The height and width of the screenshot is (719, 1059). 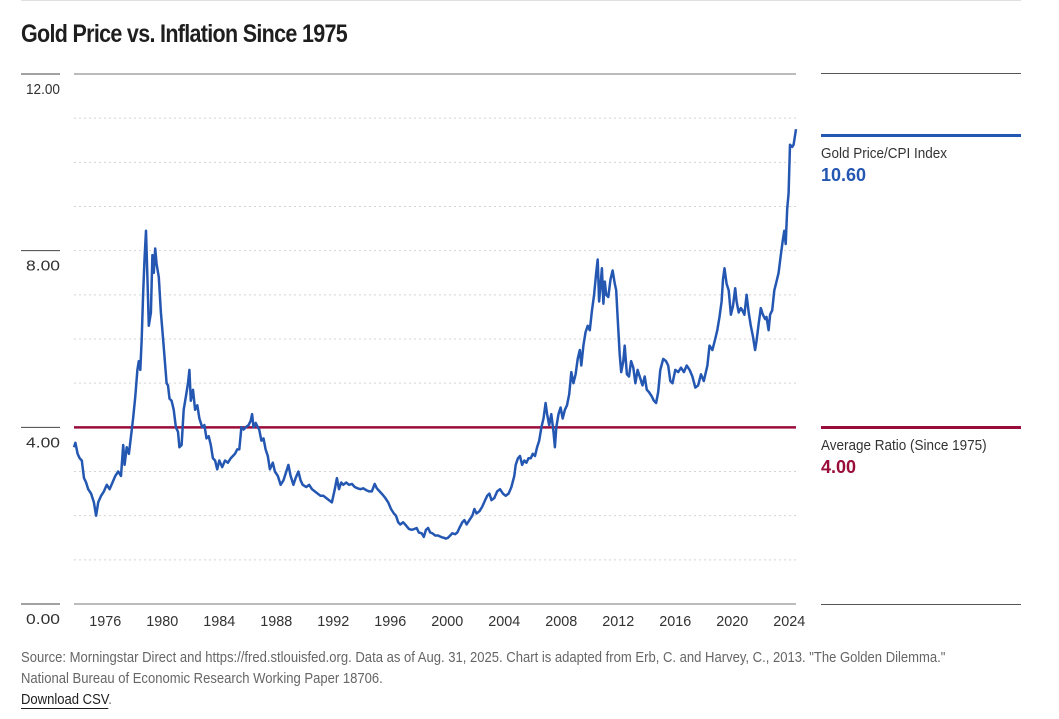 I want to click on legend-swatch-average-ratio, so click(x=921, y=427).